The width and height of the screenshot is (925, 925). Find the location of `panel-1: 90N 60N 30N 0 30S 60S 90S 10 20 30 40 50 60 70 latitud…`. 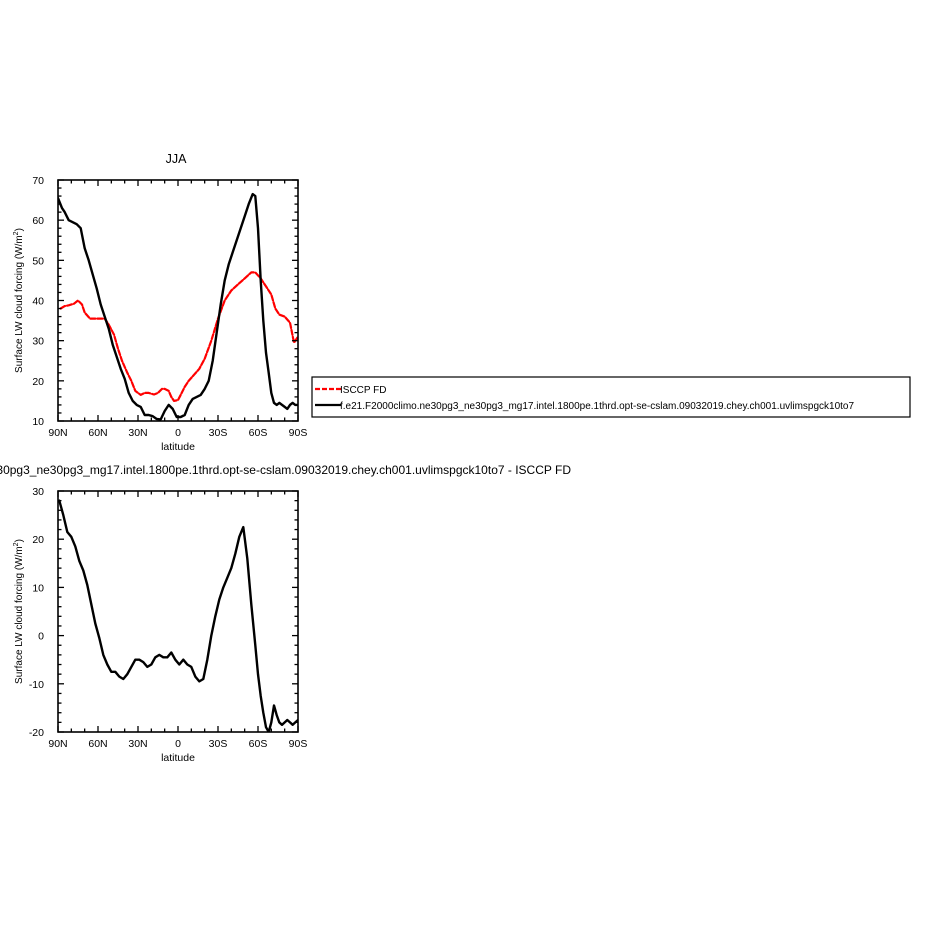

panel-1: 90N 60N 30N 0 30S 60S 90S 10 20 30 40 50 60 70 latitud… is located at coordinates (160, 302).